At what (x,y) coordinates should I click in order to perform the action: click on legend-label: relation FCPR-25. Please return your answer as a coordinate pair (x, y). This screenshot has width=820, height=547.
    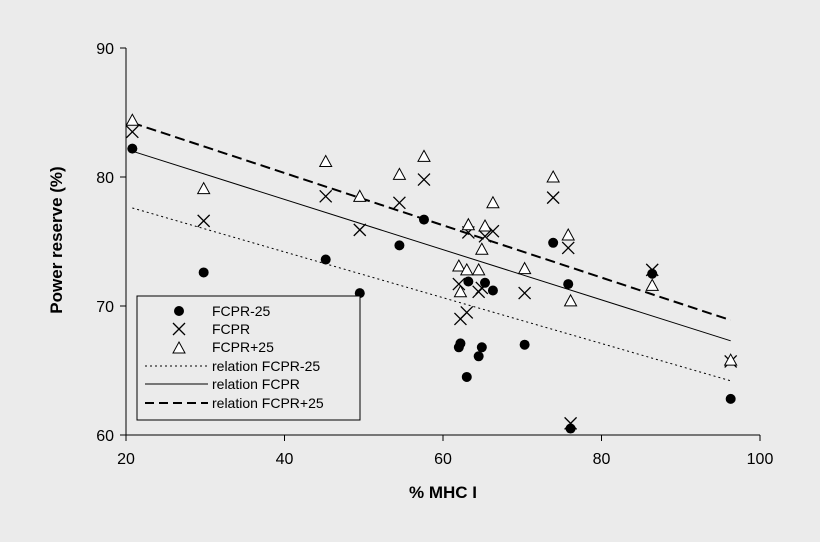
    Looking at the image, I should click on (266, 366).